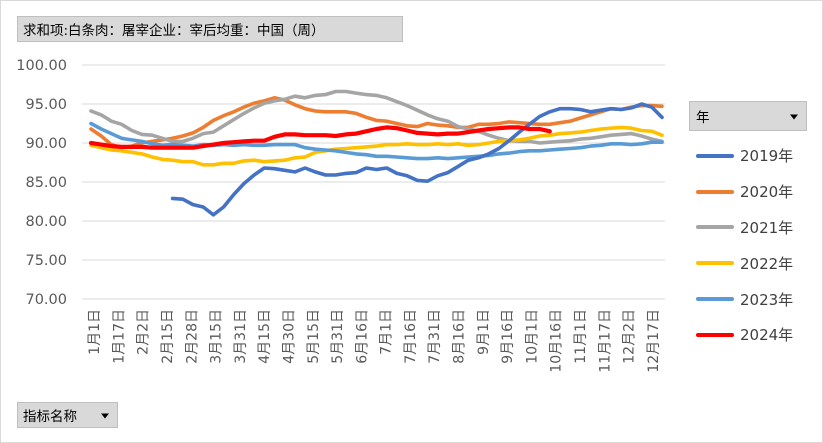 The image size is (823, 443). Describe the element at coordinates (119, 336) in the screenshot. I see `x-tick-label: 1月17日` at that location.